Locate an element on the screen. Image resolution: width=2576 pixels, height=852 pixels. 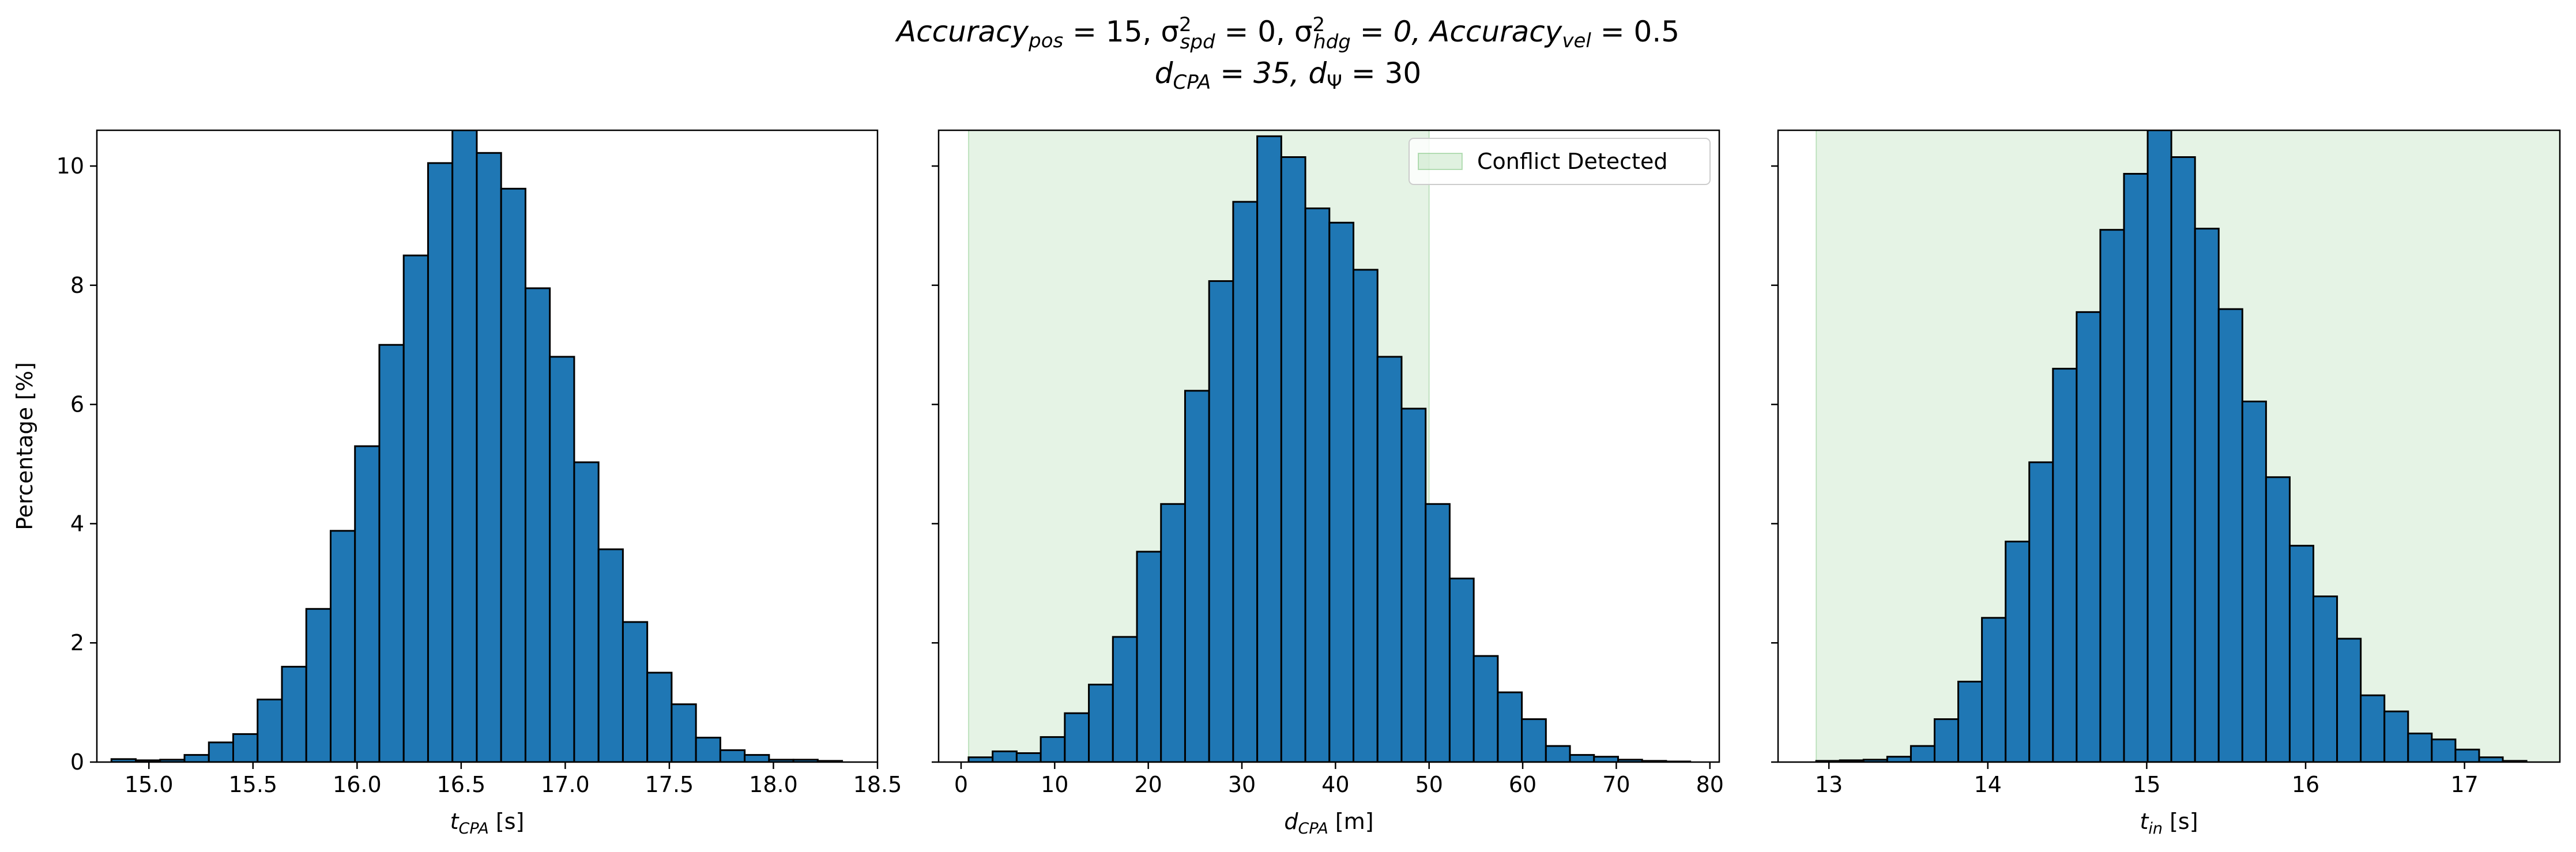
x-tick-label: 10 is located at coordinates (1054, 784).